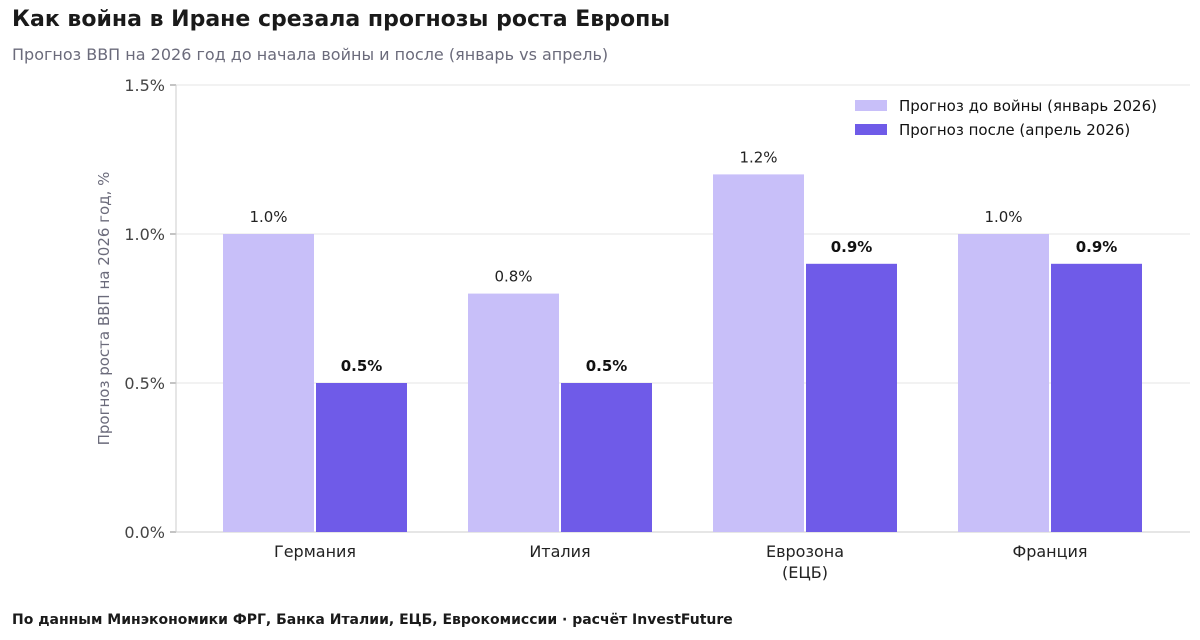 The width and height of the screenshot is (1200, 640). Describe the element at coordinates (315, 551) in the screenshot. I see `x-tick-label: Германия` at that location.